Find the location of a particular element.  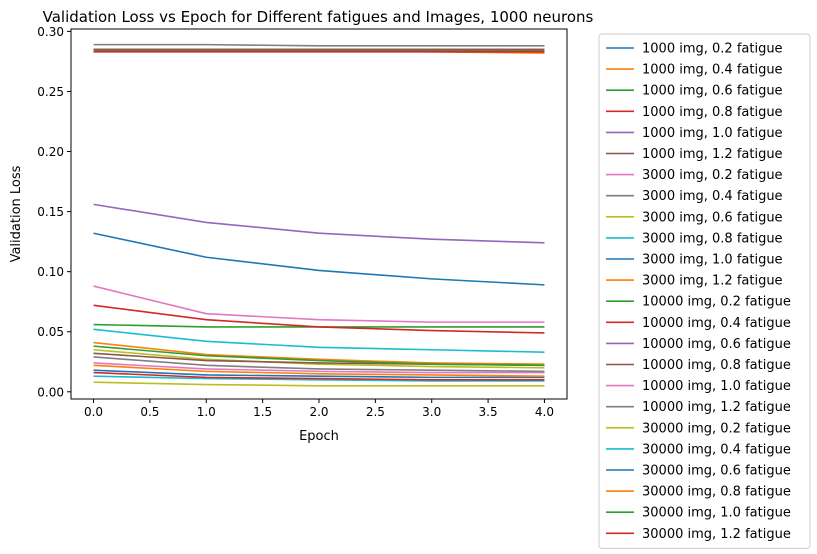

x-tick-label: 0.0 is located at coordinates (93, 412).